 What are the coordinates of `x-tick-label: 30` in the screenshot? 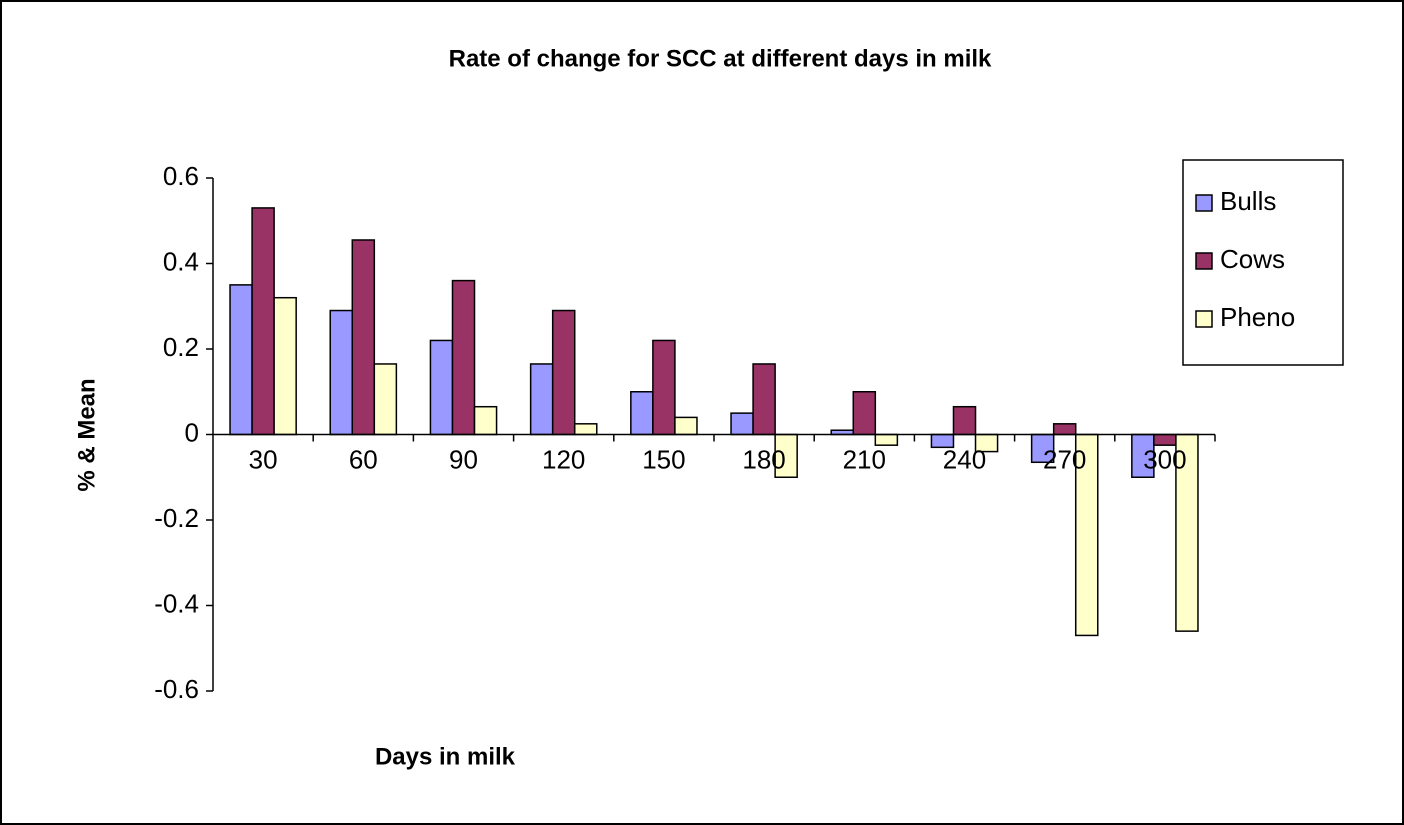 It's located at (263, 459).